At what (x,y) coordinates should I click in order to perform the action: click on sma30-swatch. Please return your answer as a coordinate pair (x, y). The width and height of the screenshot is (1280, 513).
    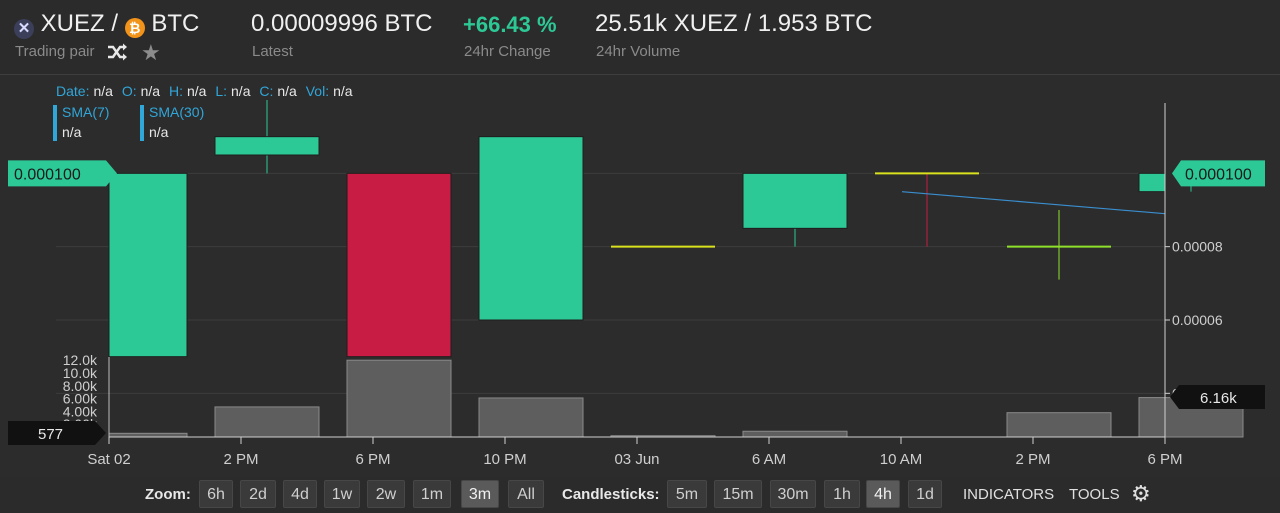
    Looking at the image, I should click on (142, 123).